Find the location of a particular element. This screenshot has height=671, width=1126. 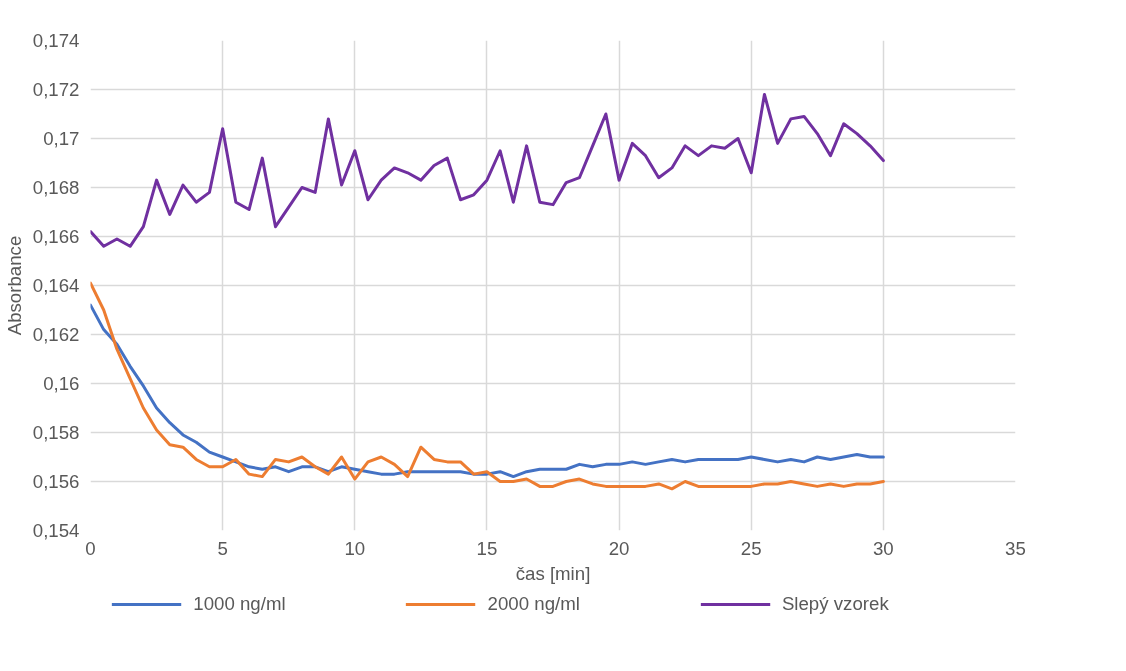

y-axis-title: Absorbance is located at coordinates (14, 285).